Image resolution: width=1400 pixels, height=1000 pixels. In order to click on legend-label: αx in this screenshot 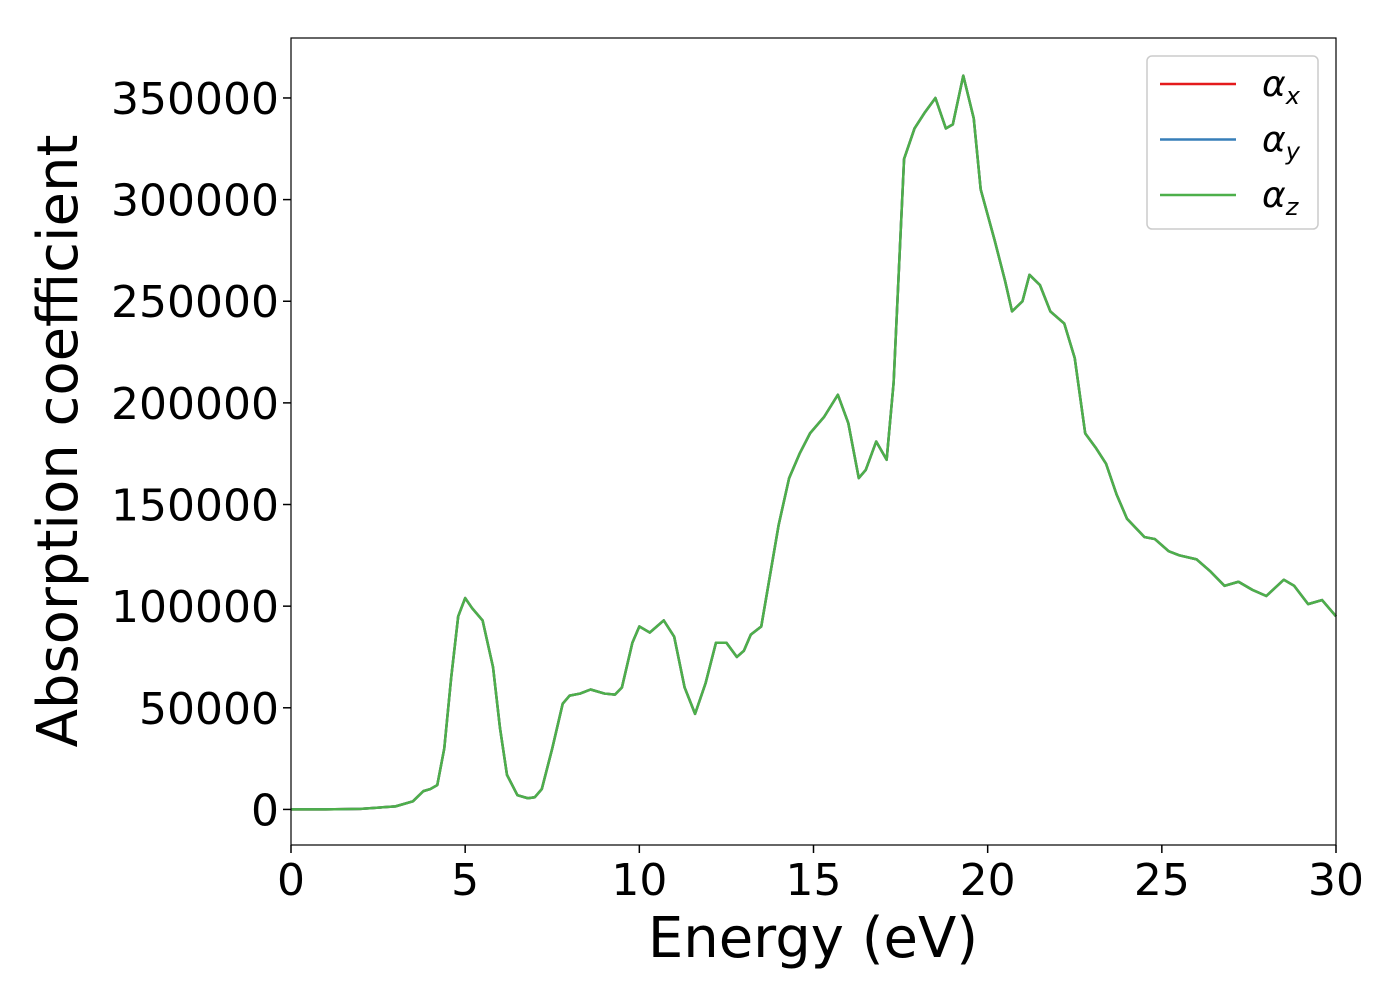, I will do `click(1281, 87)`.